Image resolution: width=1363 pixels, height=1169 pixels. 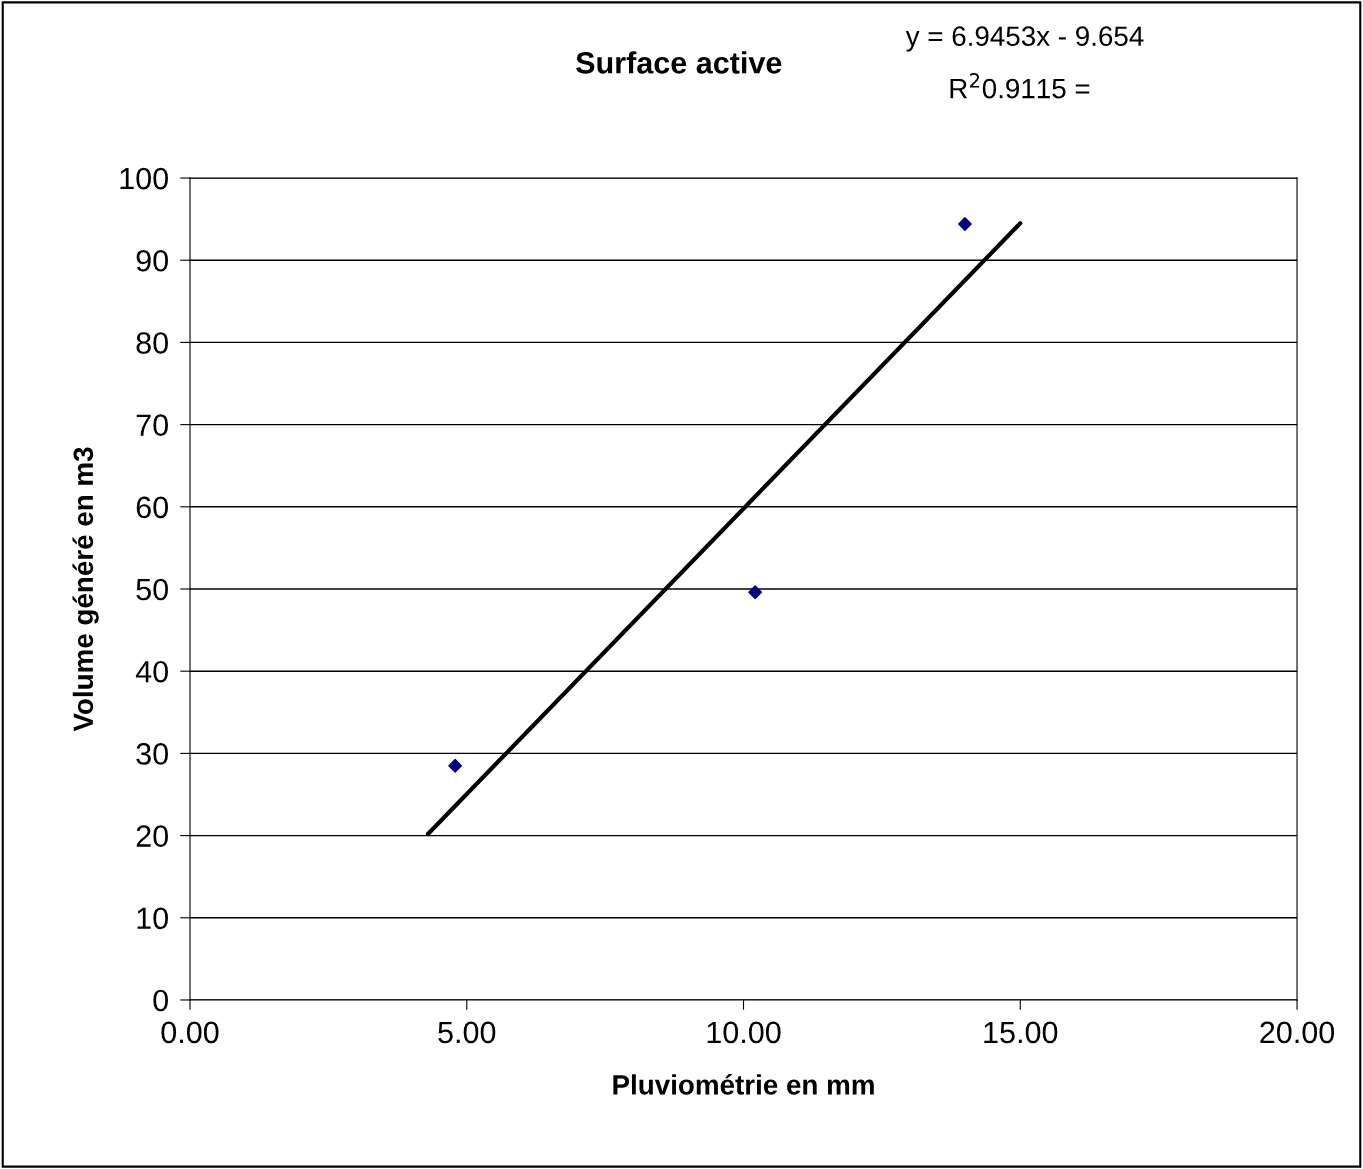 I want to click on y-tick-label: 60, so click(x=152, y=507).